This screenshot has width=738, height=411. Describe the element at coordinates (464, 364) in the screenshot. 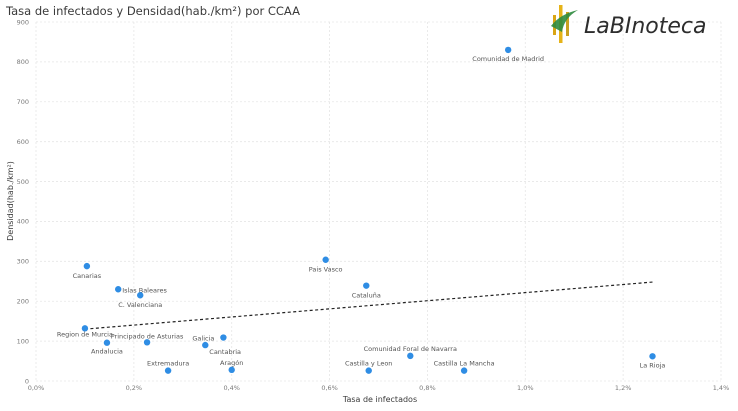

I see `point-label: Castilla La Mancha` at that location.